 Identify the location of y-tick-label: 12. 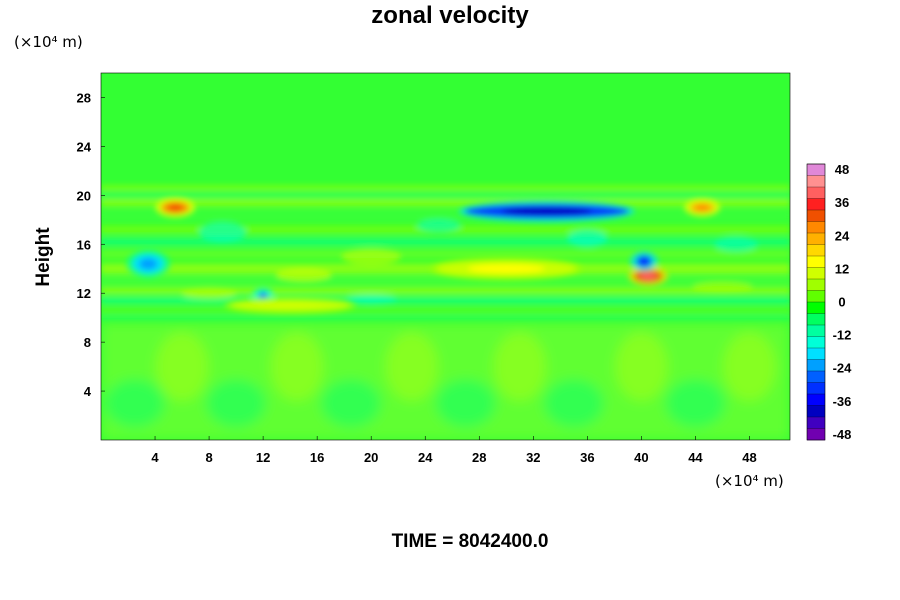
(84, 293).